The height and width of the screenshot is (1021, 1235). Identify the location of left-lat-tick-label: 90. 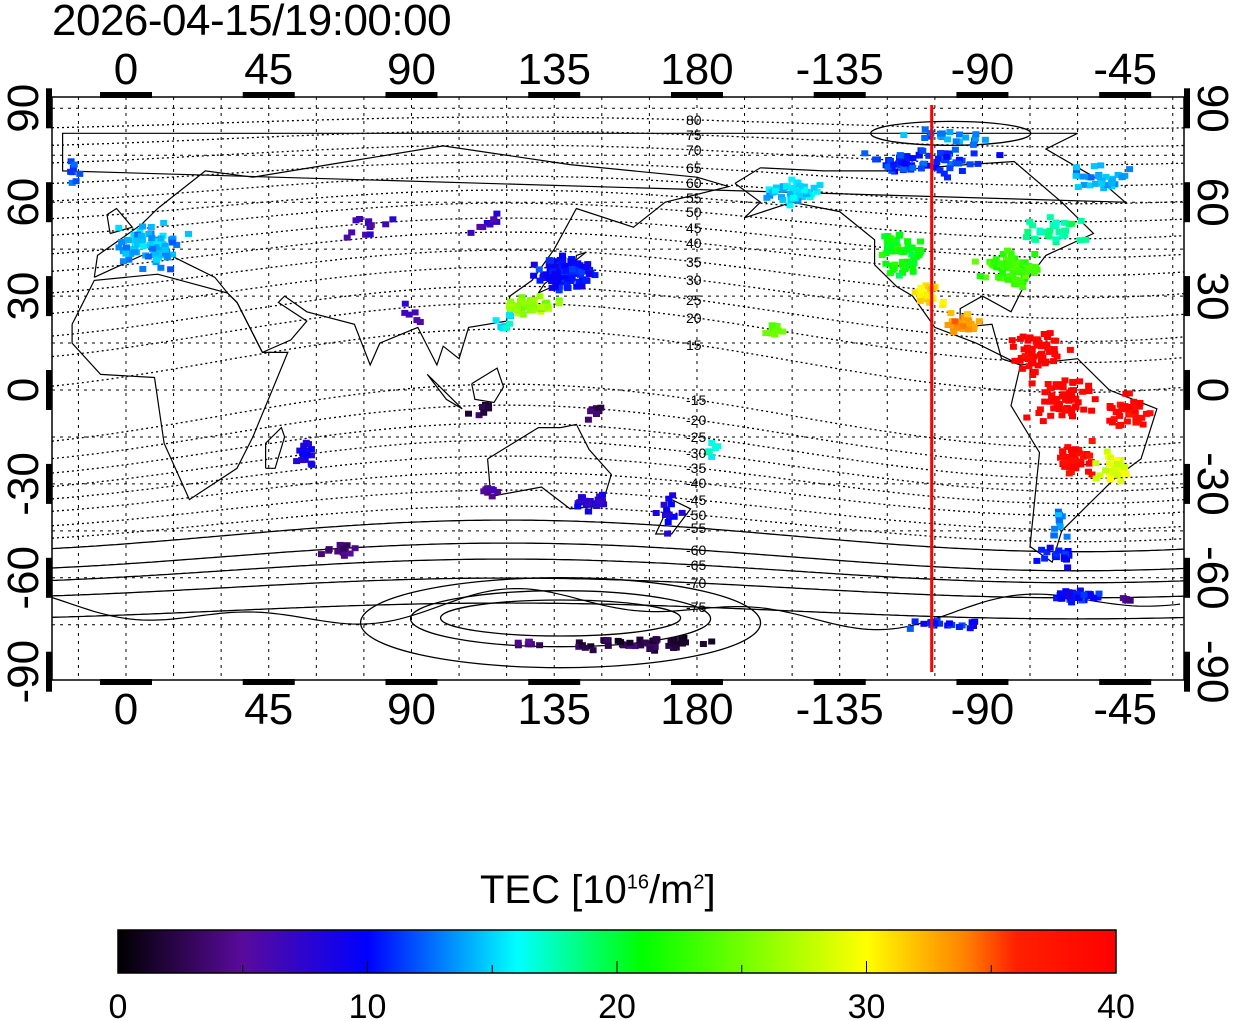
(24, 108).